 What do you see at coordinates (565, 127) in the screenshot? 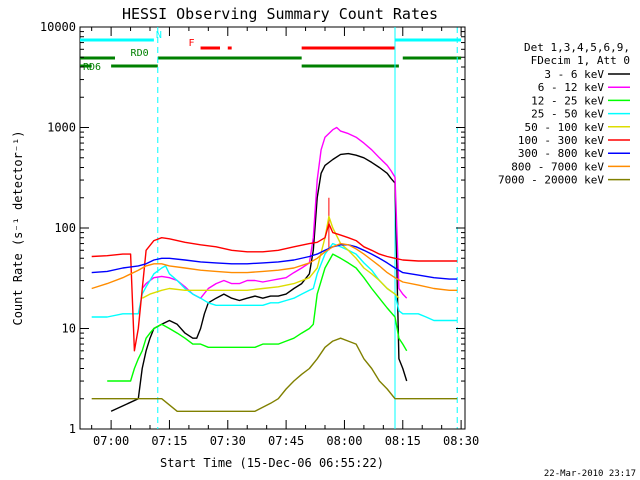
I see `legend-label: 50 - 100 keV` at bounding box center [565, 127].